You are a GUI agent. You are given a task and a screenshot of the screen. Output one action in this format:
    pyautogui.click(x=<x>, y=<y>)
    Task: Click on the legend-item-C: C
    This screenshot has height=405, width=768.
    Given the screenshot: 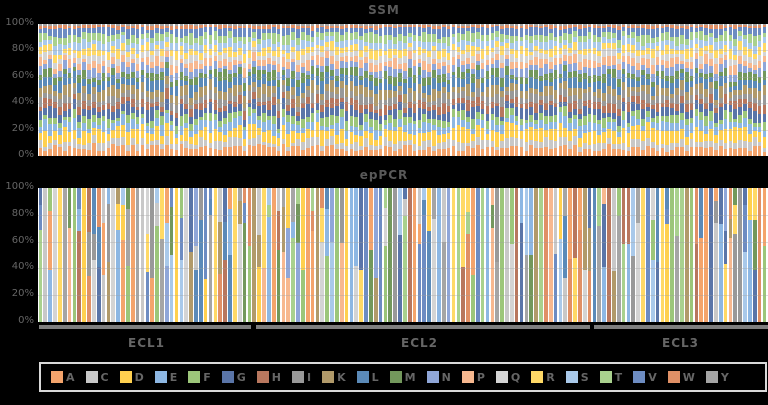 What is the action you would take?
    pyautogui.click(x=97, y=377)
    